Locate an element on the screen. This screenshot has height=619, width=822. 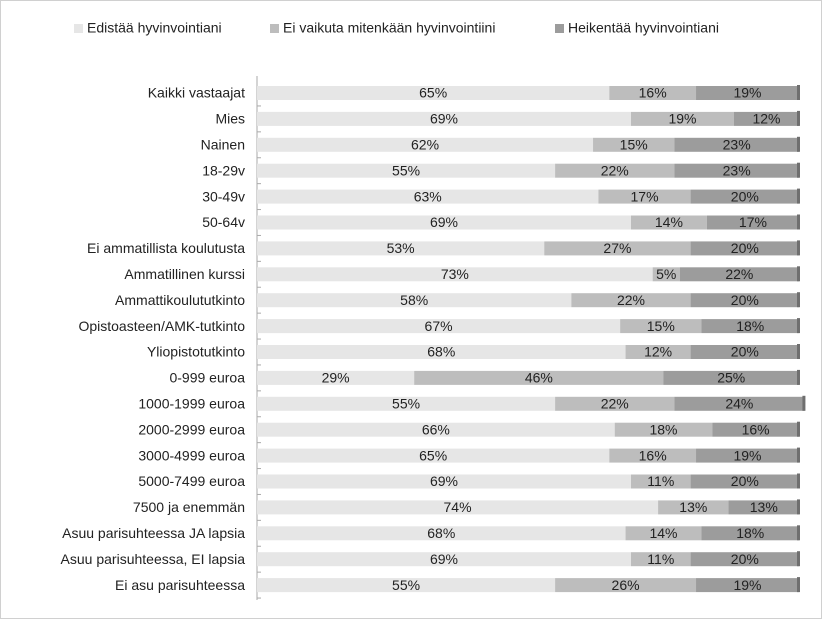
value-label: 63% is located at coordinates (428, 196).